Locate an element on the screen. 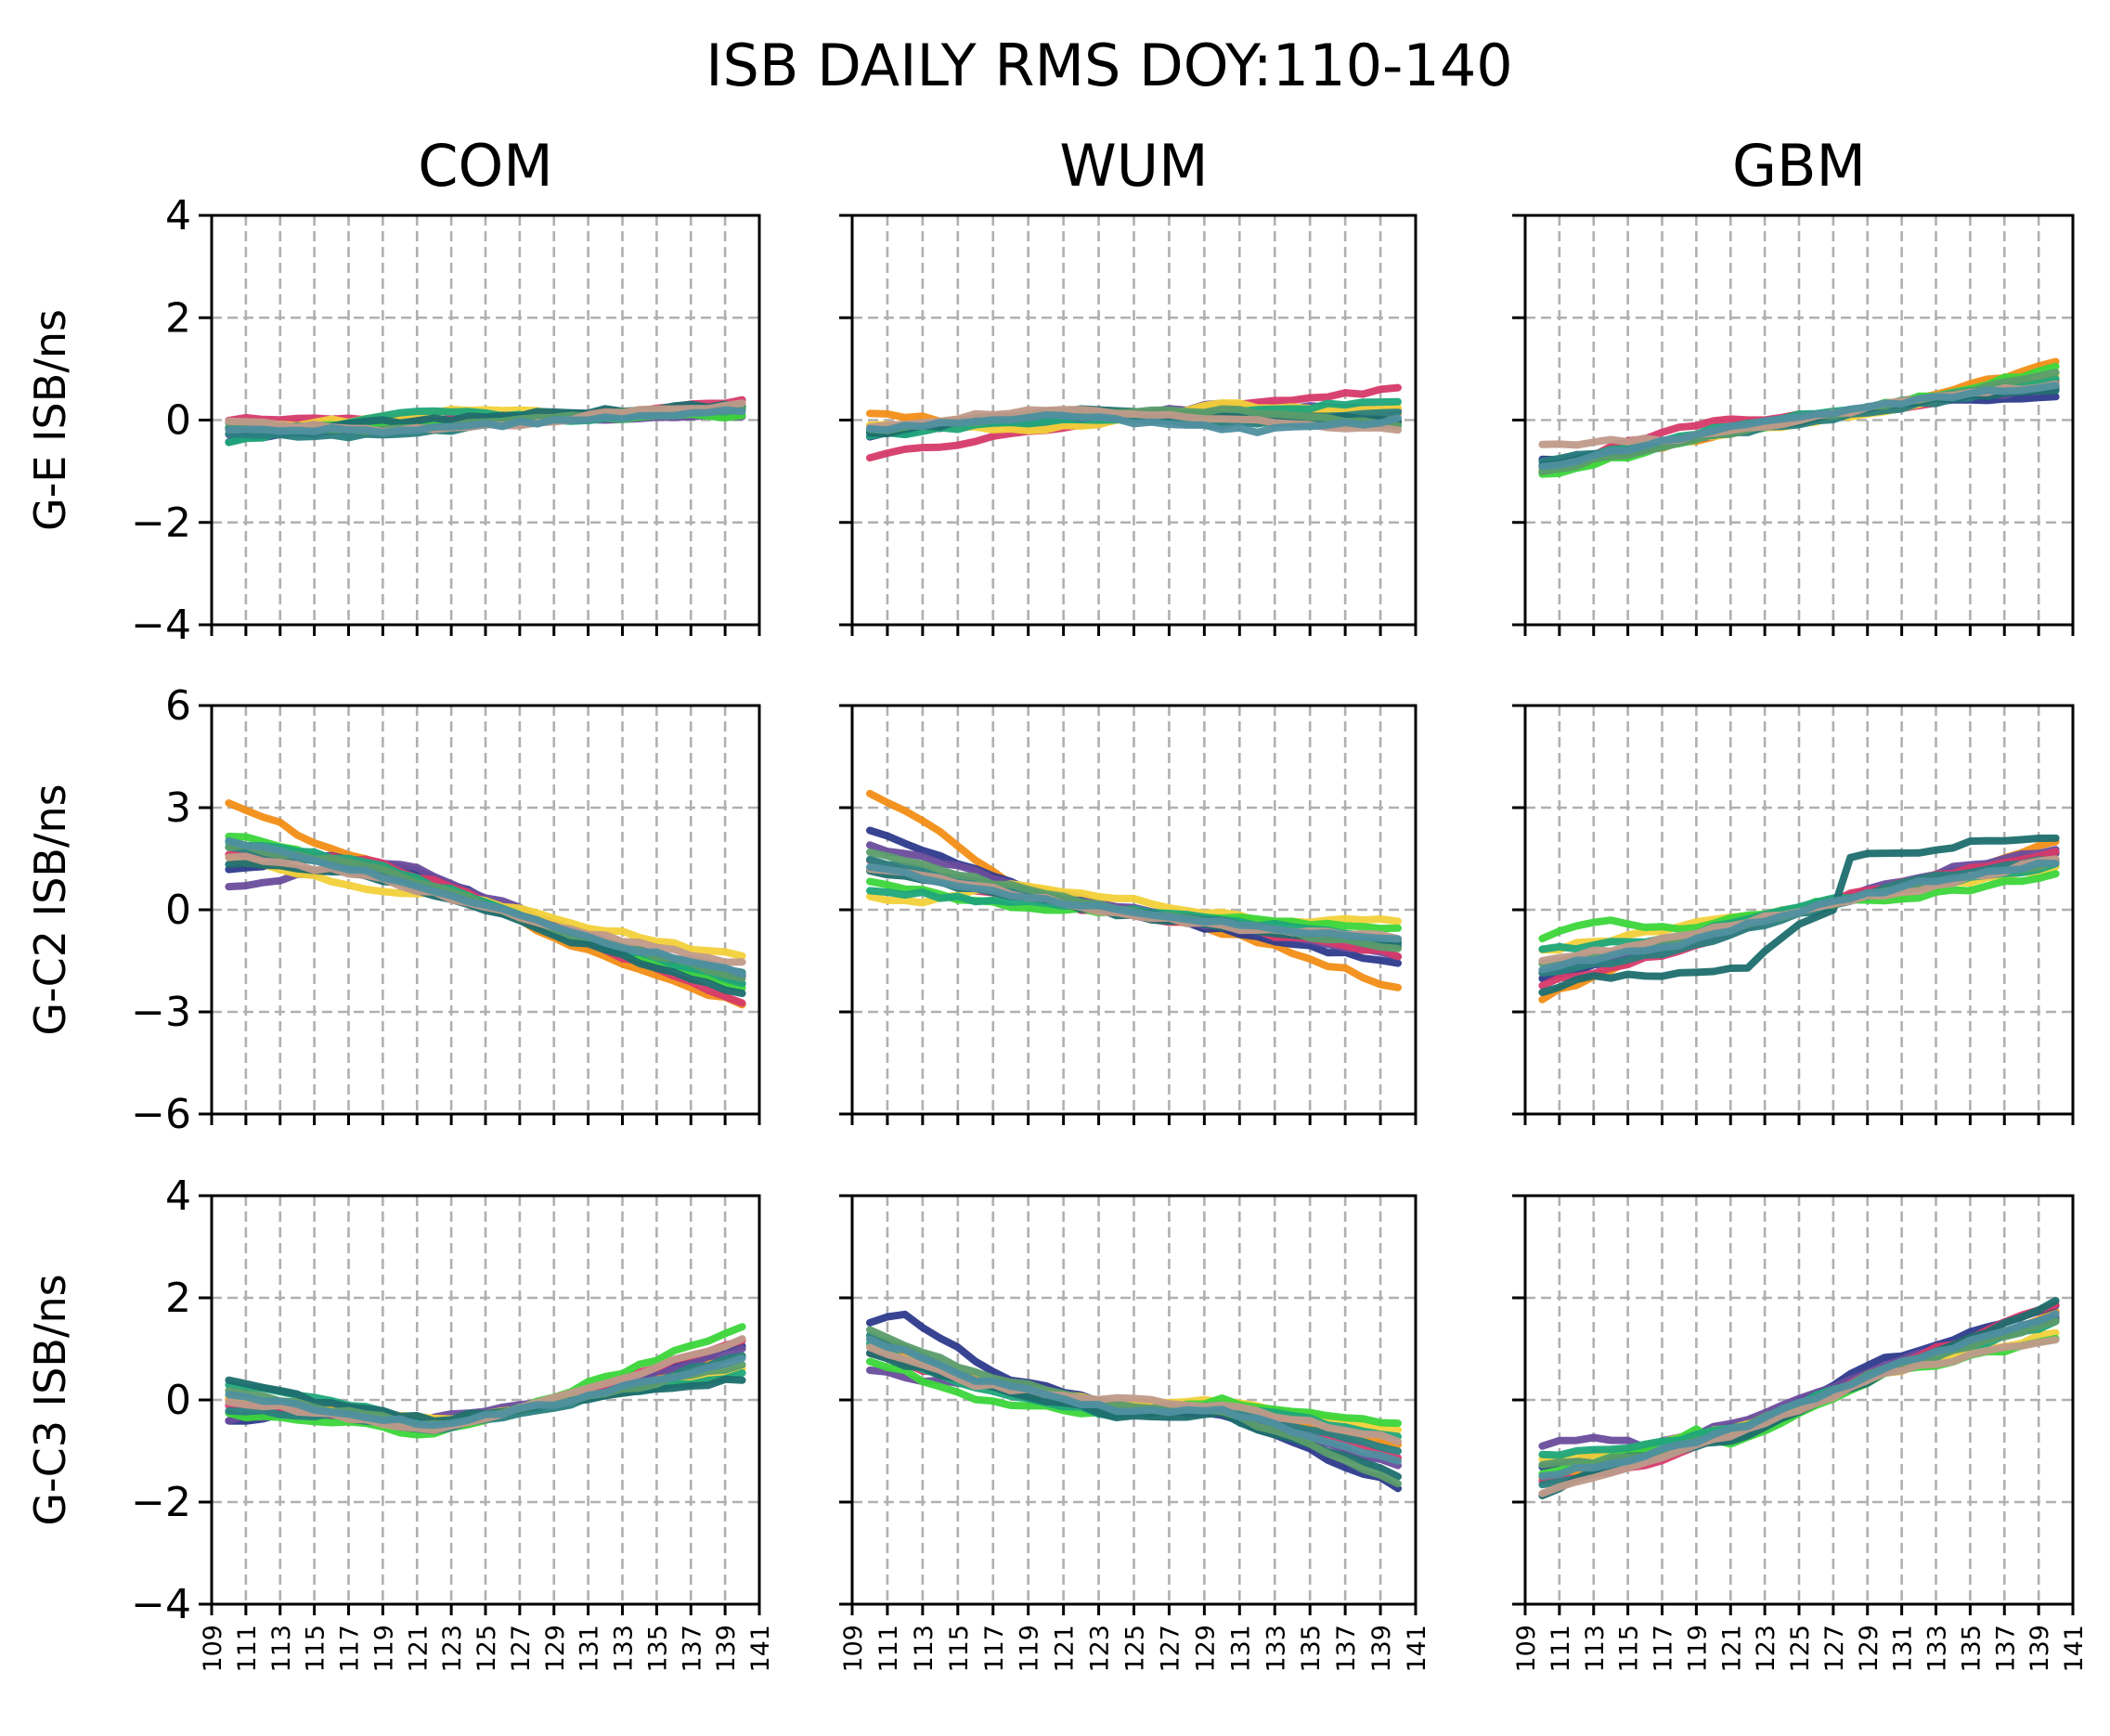 Image resolution: width=2110 pixels, height=1736 pixels. panel-gbm-row1 is located at coordinates (1794, 425).